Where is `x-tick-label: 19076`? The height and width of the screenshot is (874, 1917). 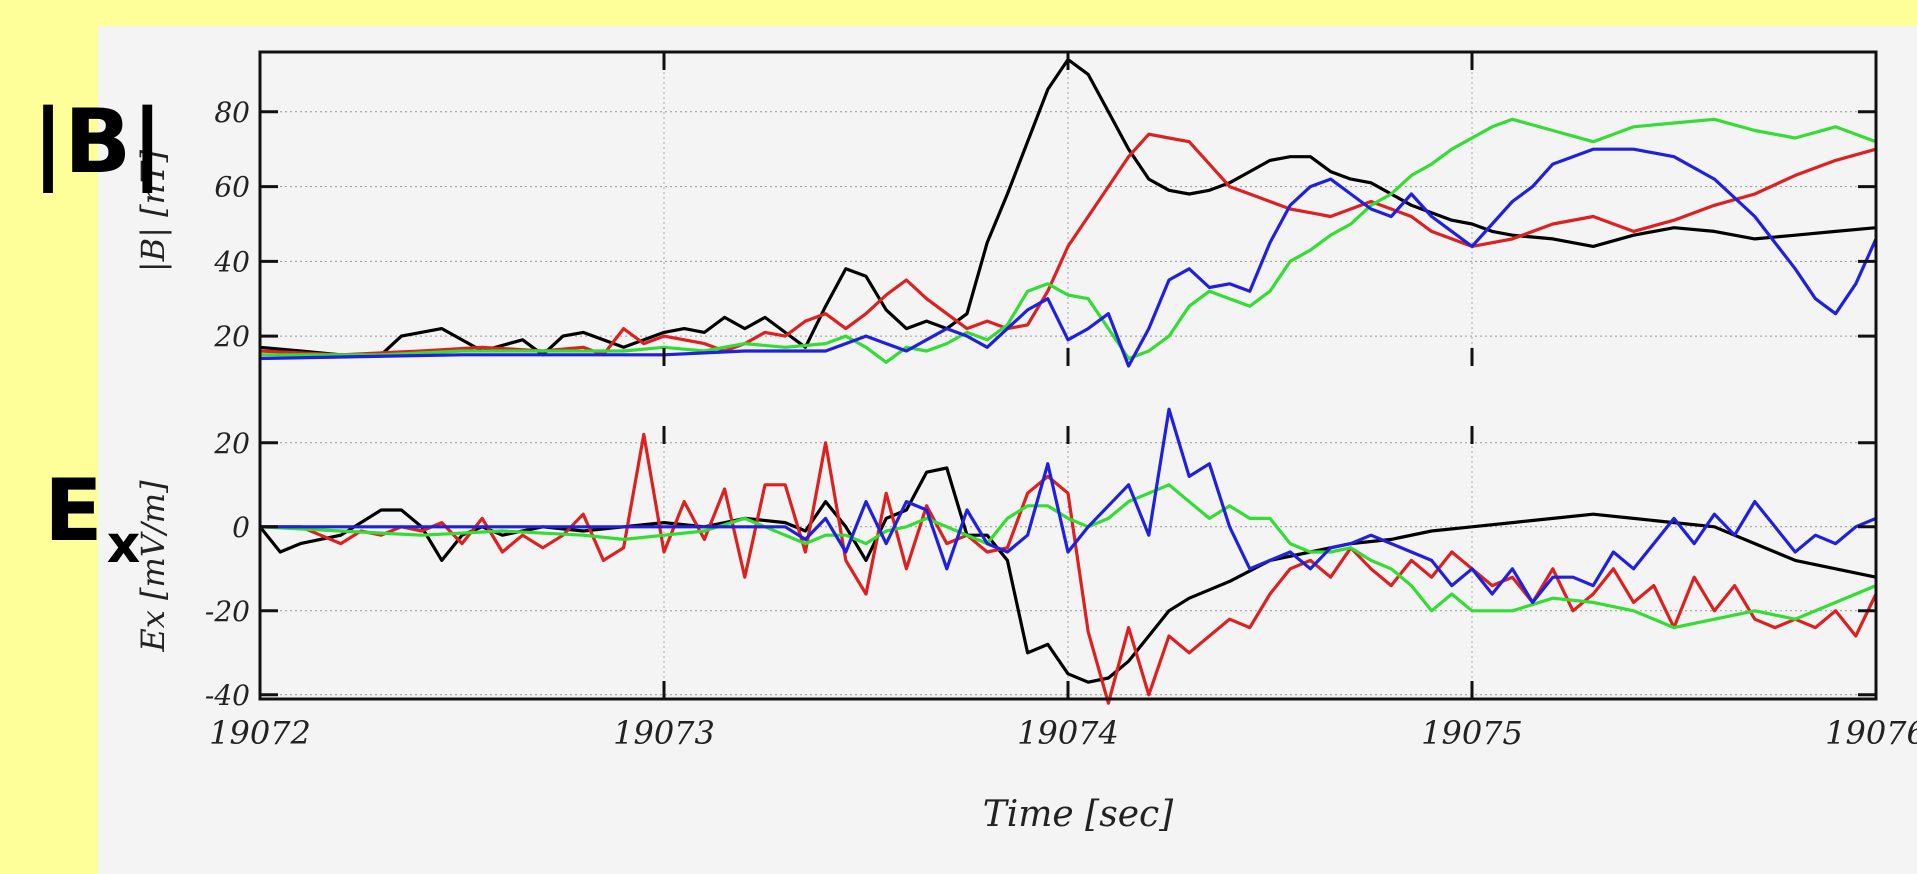
x-tick-label: 19076 is located at coordinates (1871, 733).